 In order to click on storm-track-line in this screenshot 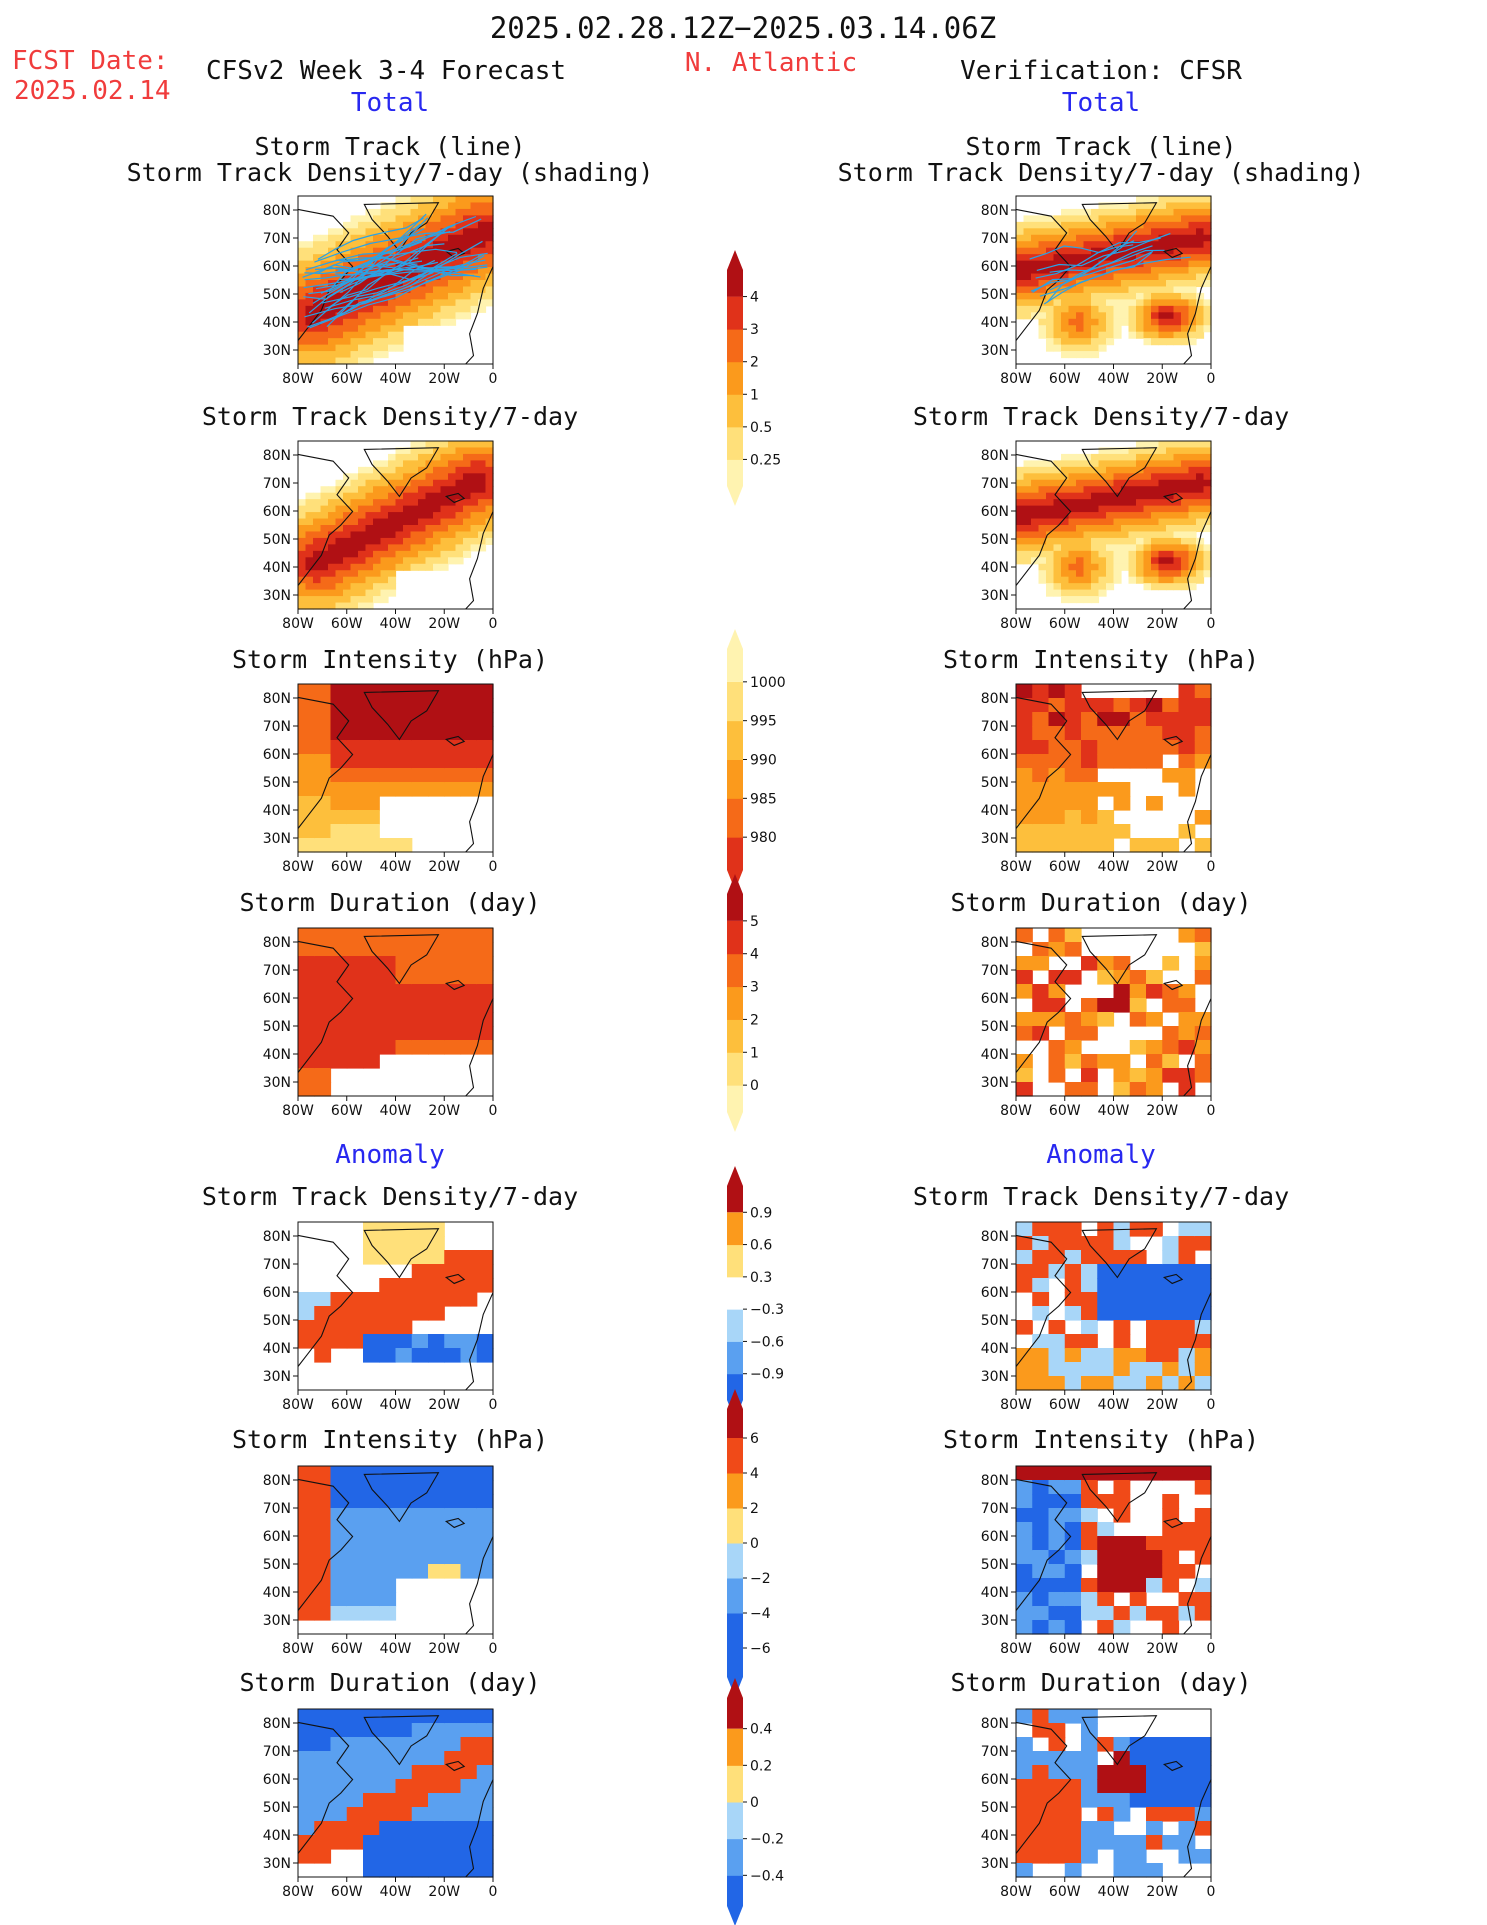, I will do `click(410, 279)`.